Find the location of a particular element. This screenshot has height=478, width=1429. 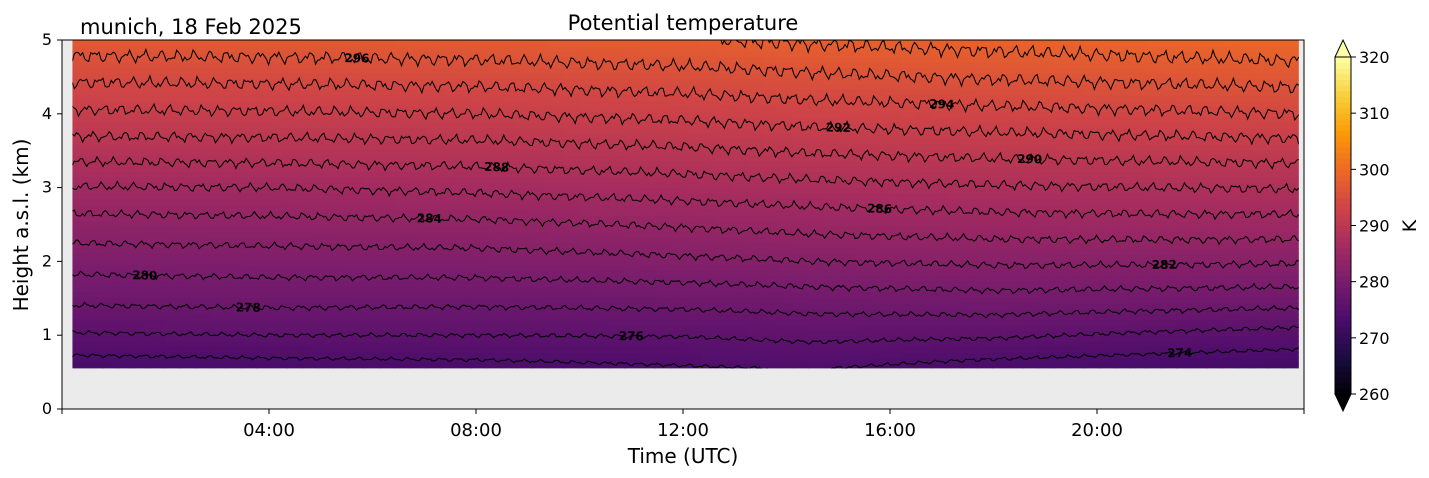

colorbar-segment is located at coordinates (1343, 183).